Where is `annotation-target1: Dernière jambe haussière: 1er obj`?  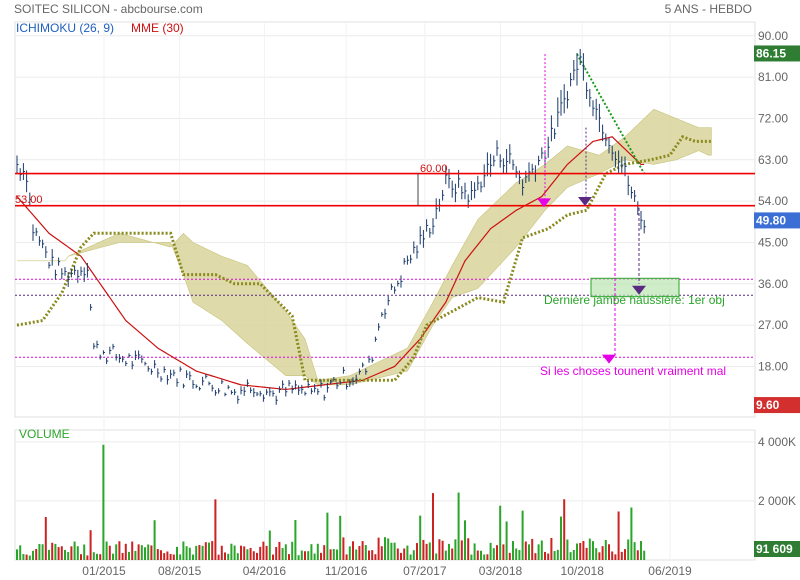 annotation-target1: Dernière jambe haussière: 1er obj is located at coordinates (634, 300).